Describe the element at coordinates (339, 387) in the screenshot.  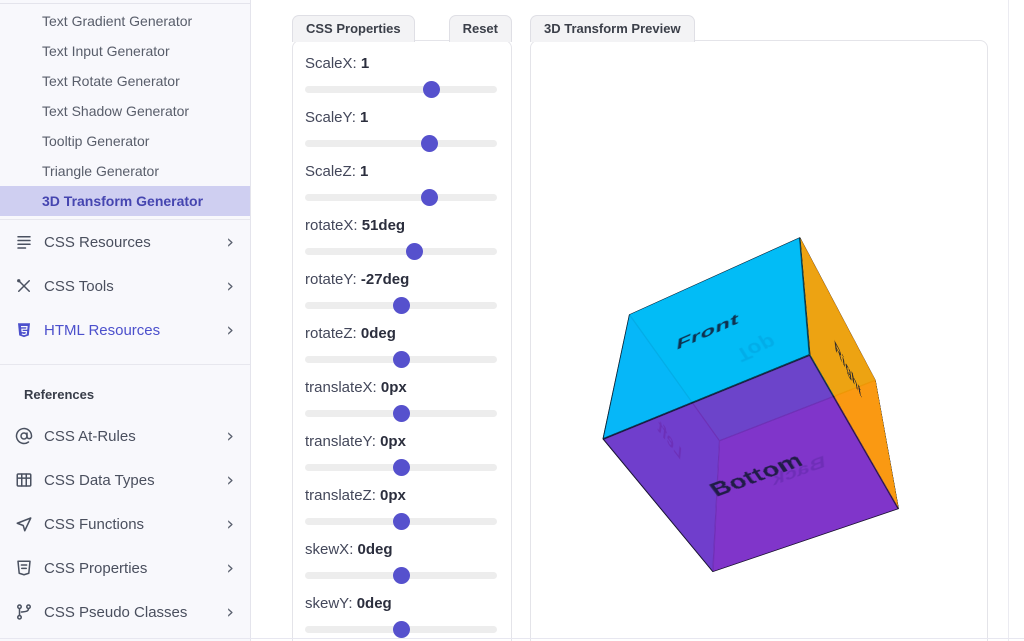
I see `slider-property-name: translateX` at that location.